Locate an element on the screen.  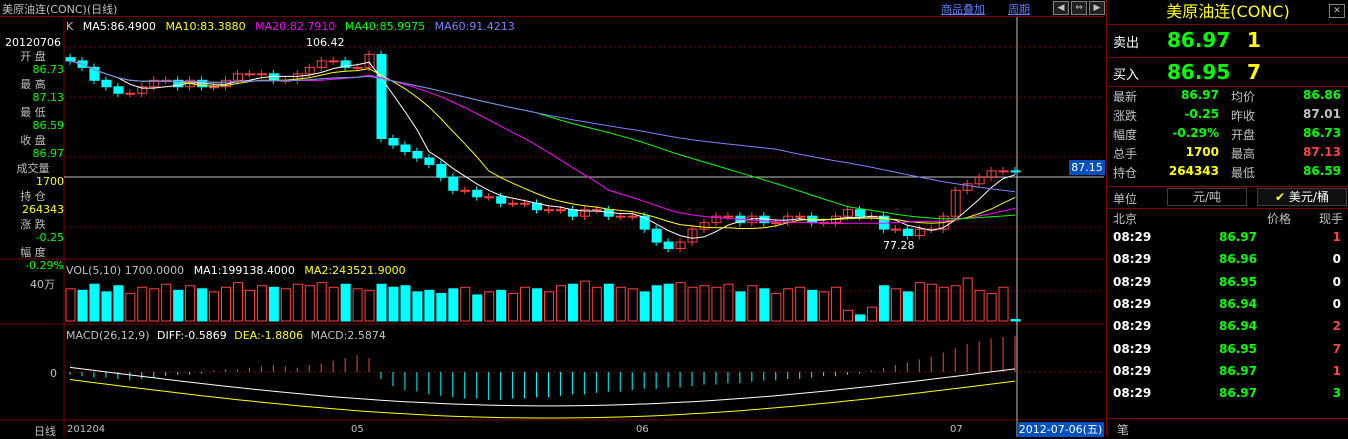
info-close-label: 收 盘 is located at coordinates (33, 140).